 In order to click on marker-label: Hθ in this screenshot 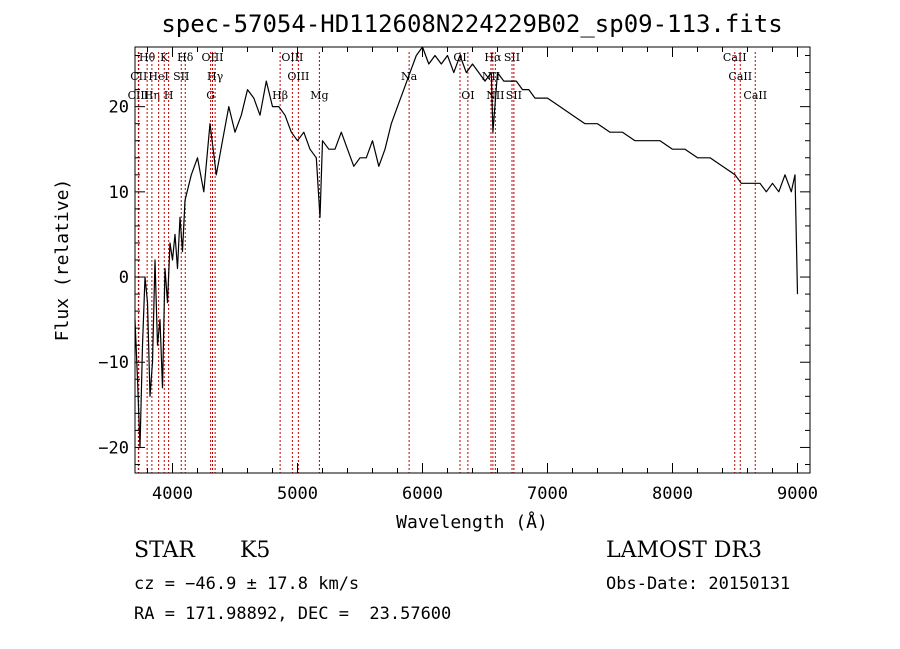, I will do `click(147, 57)`.